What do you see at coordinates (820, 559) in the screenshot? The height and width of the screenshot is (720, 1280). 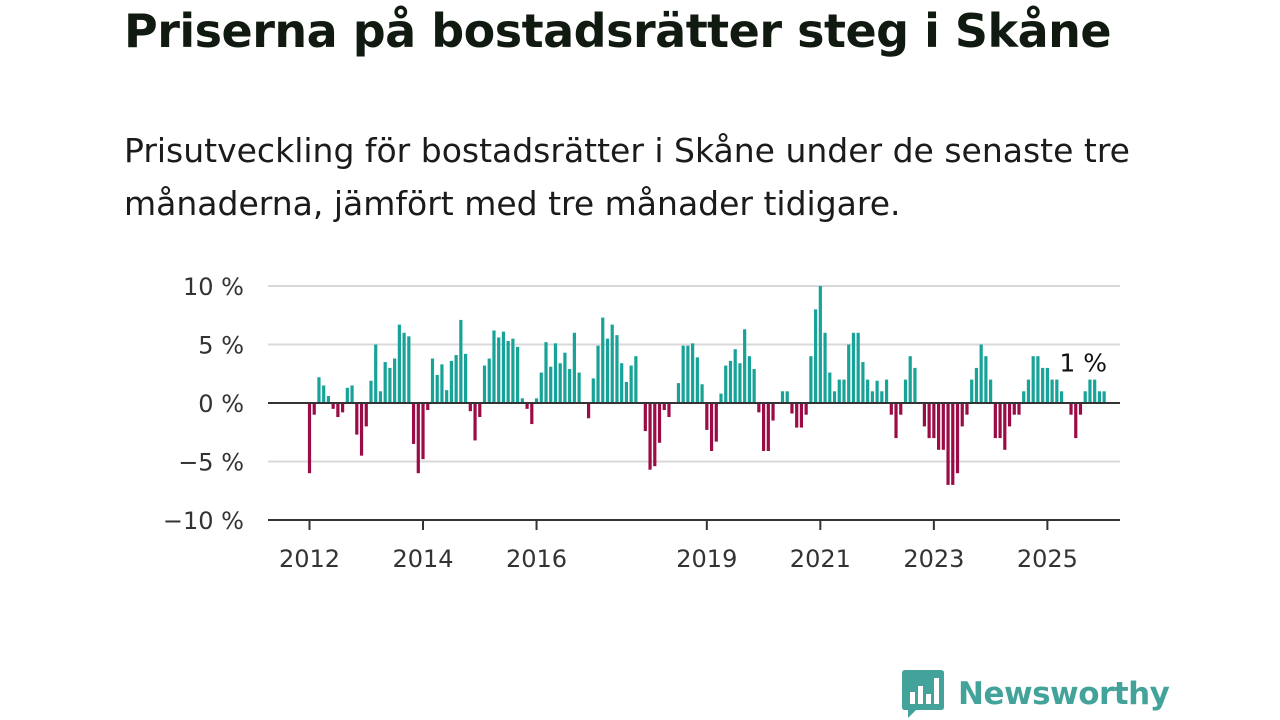 I see `x-tick-label: 2021` at bounding box center [820, 559].